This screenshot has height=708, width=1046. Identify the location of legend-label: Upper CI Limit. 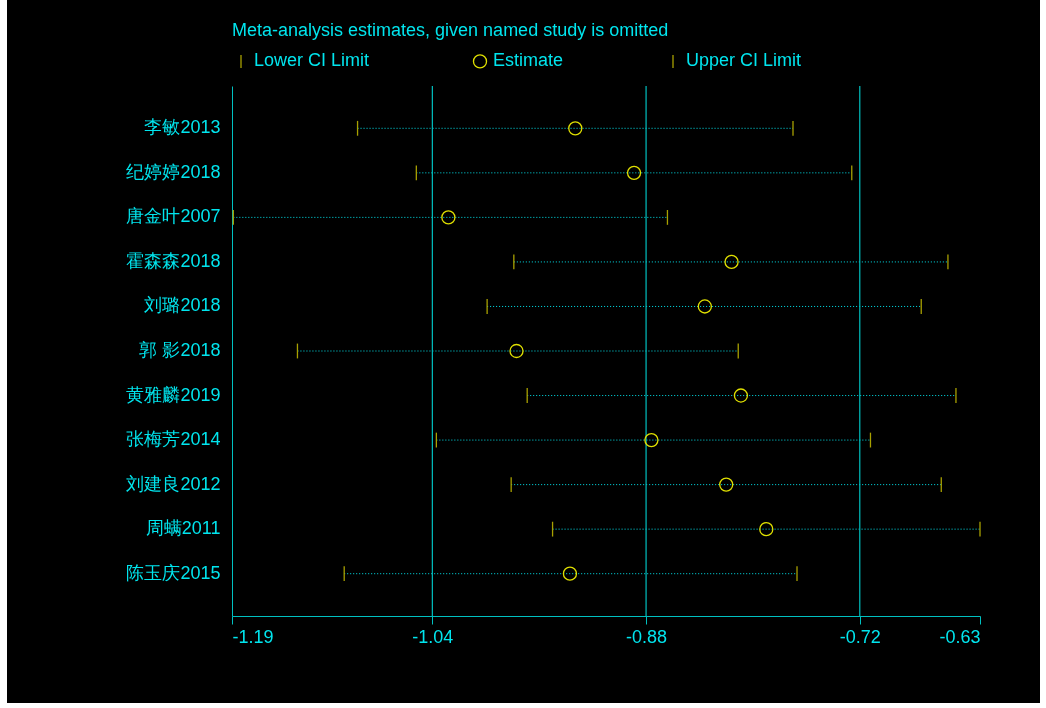
(744, 60).